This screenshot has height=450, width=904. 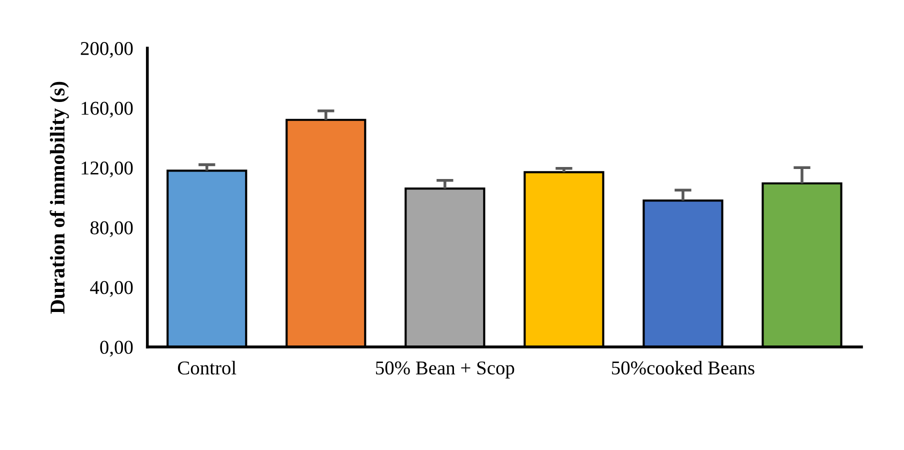 What do you see at coordinates (116, 348) in the screenshot?
I see `y-tick-label: 0,00` at bounding box center [116, 348].